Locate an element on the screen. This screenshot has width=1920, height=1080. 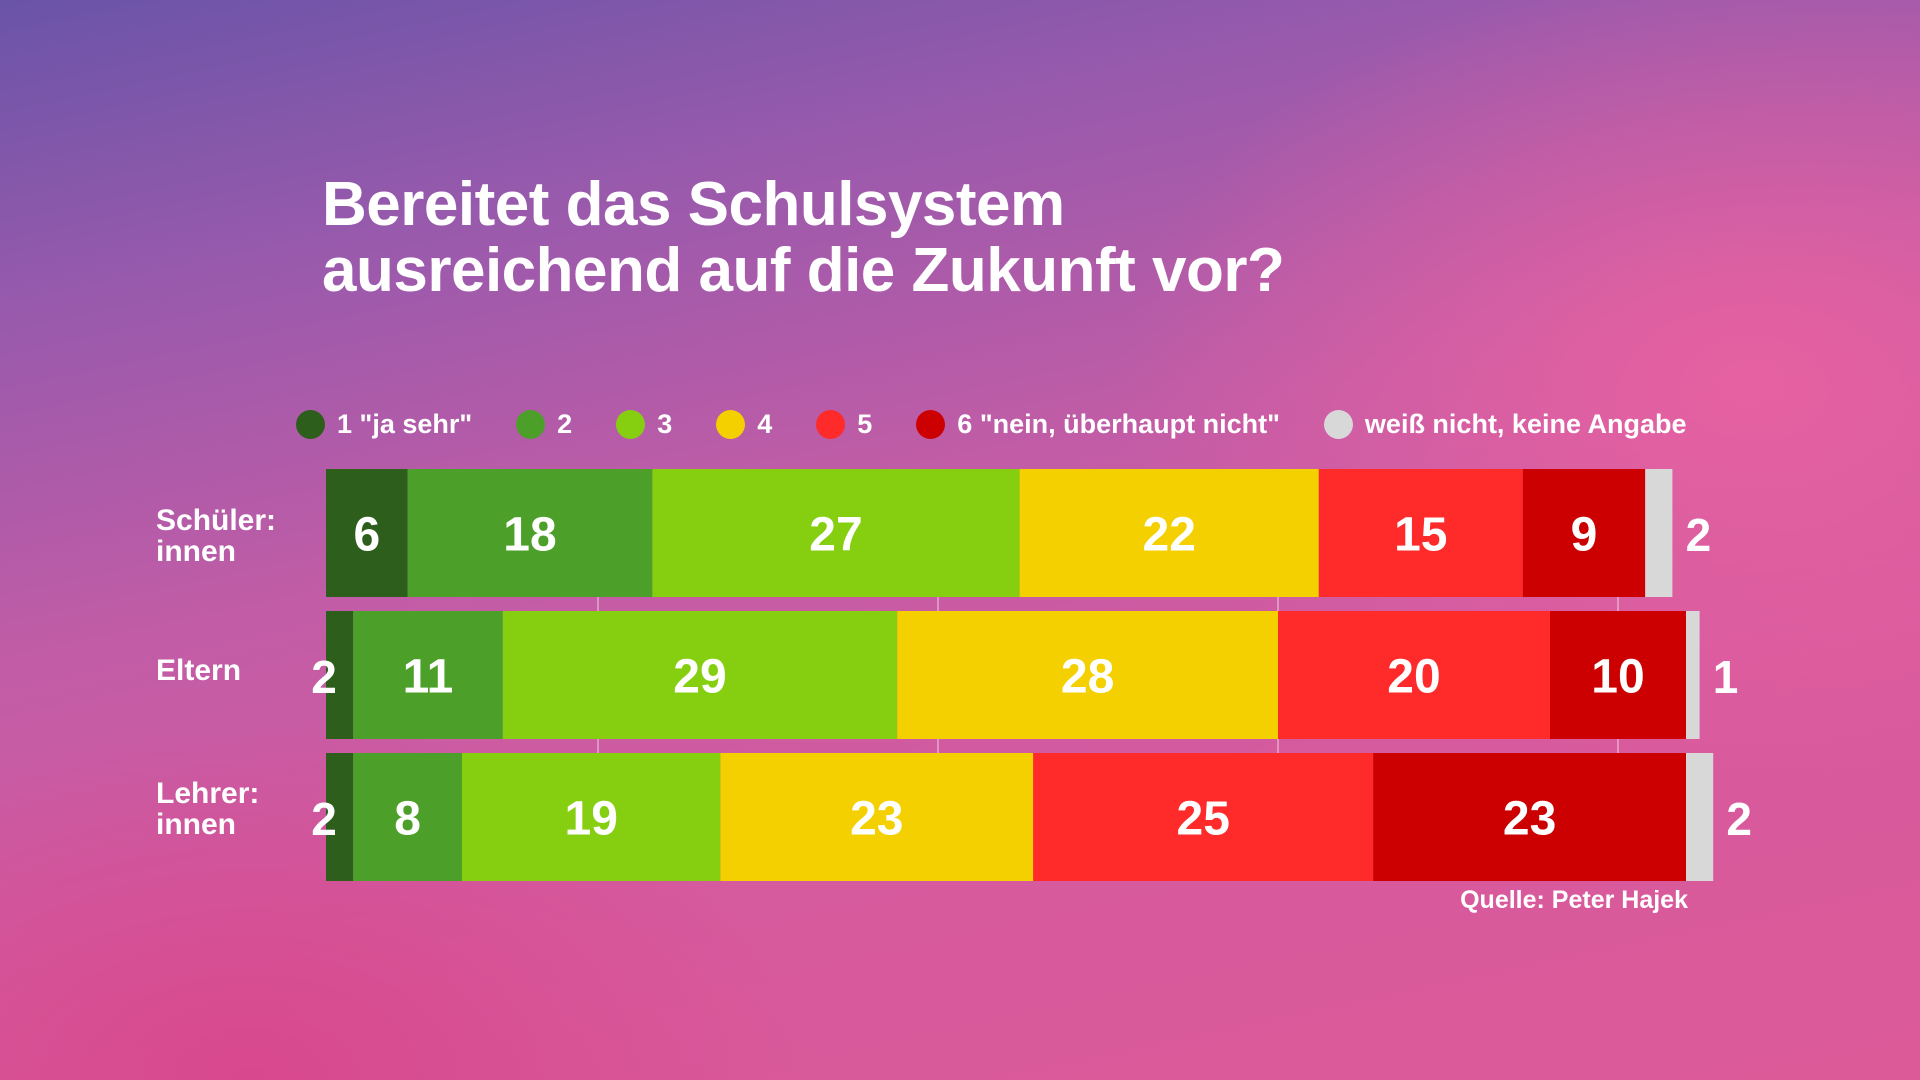
bar-label-lehrer-6: 23 is located at coordinates (1529, 819).